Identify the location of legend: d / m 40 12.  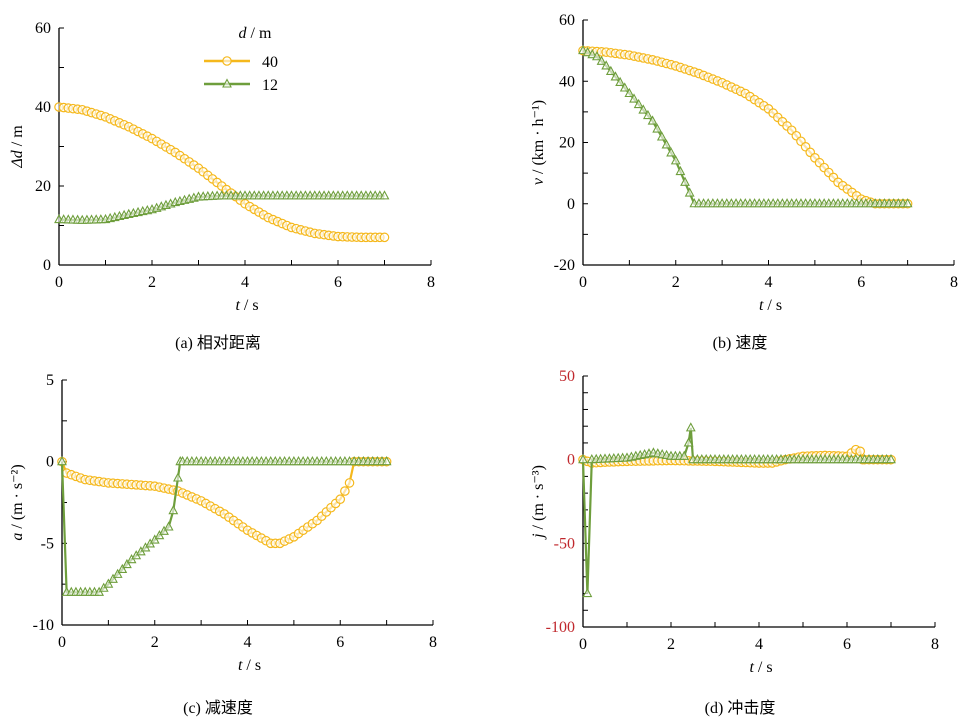
(241, 59).